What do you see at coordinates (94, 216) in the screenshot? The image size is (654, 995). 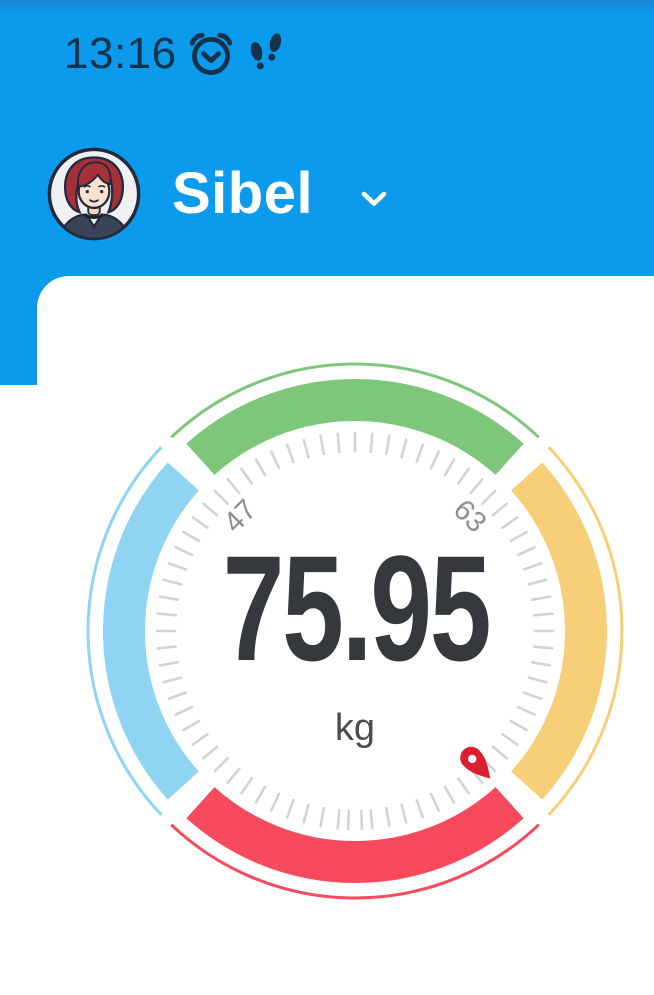 I see `avatar-choker` at bounding box center [94, 216].